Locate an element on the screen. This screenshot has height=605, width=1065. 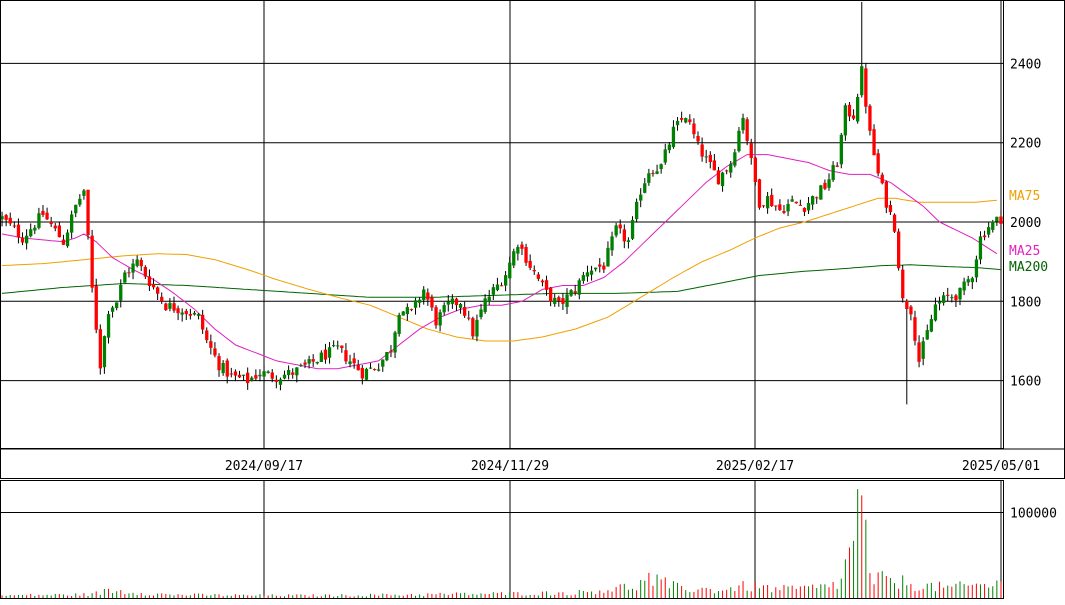
price-tick-label: 2400 is located at coordinates (1025, 64).